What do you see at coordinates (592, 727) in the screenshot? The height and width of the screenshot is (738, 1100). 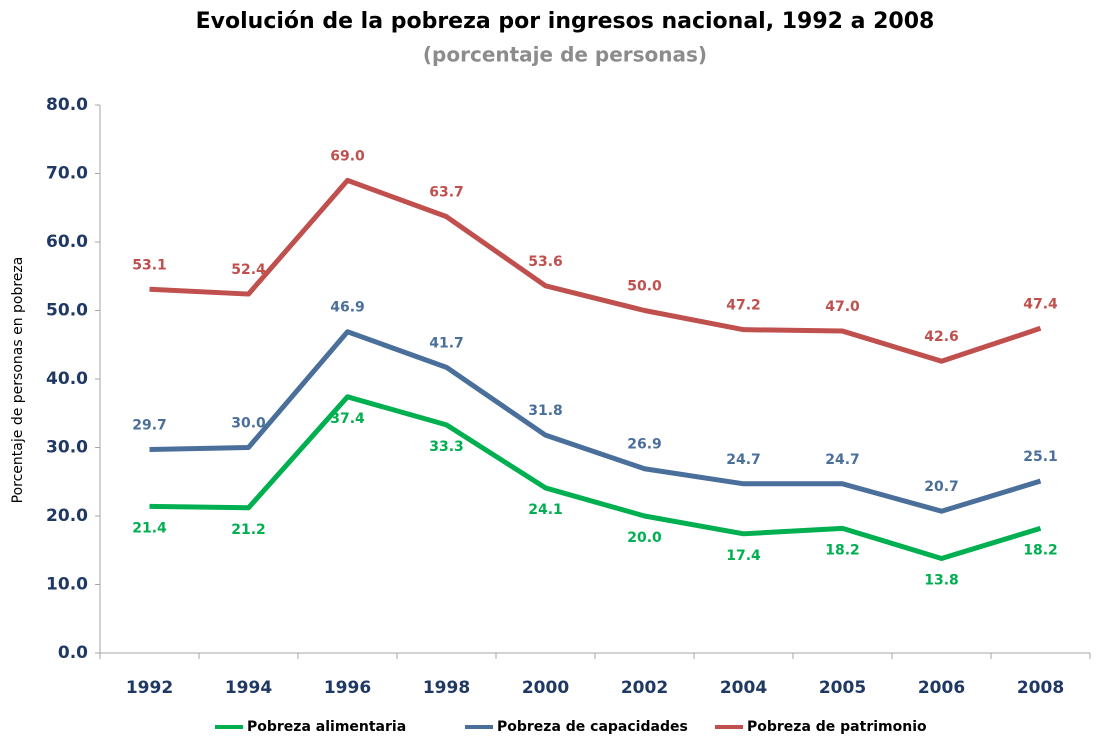 I see `legend-label: Pobreza de capacidades` at bounding box center [592, 727].